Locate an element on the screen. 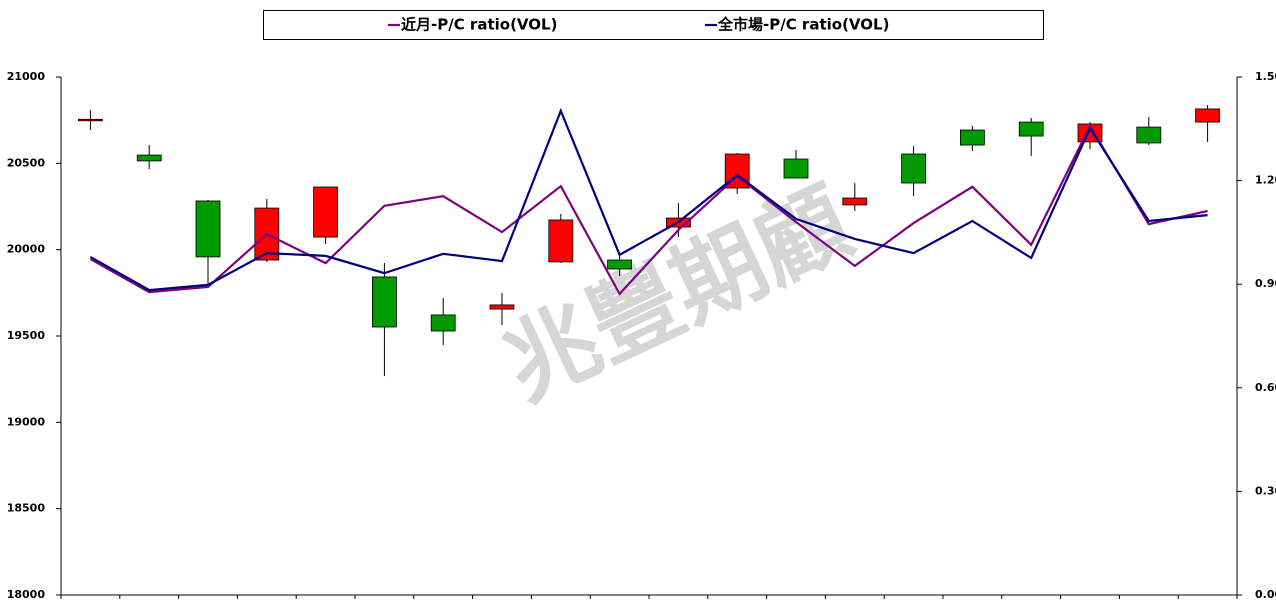 The image size is (1276, 601). watermark: 兆豐期顧 is located at coordinates (677, 294).